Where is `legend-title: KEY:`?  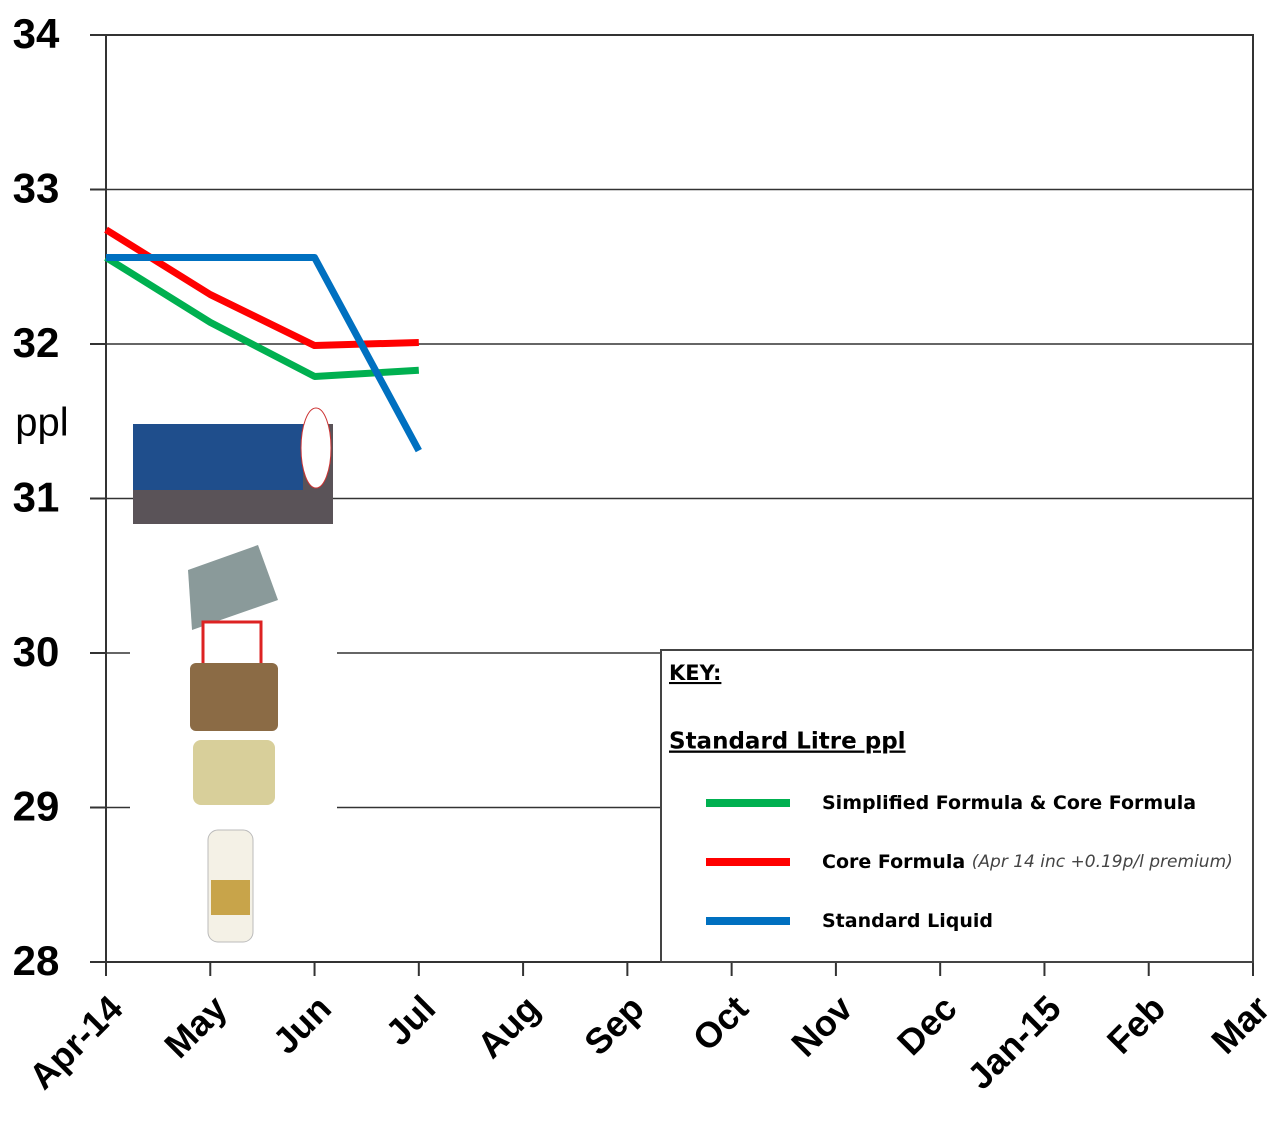
legend-title: KEY: is located at coordinates (695, 673).